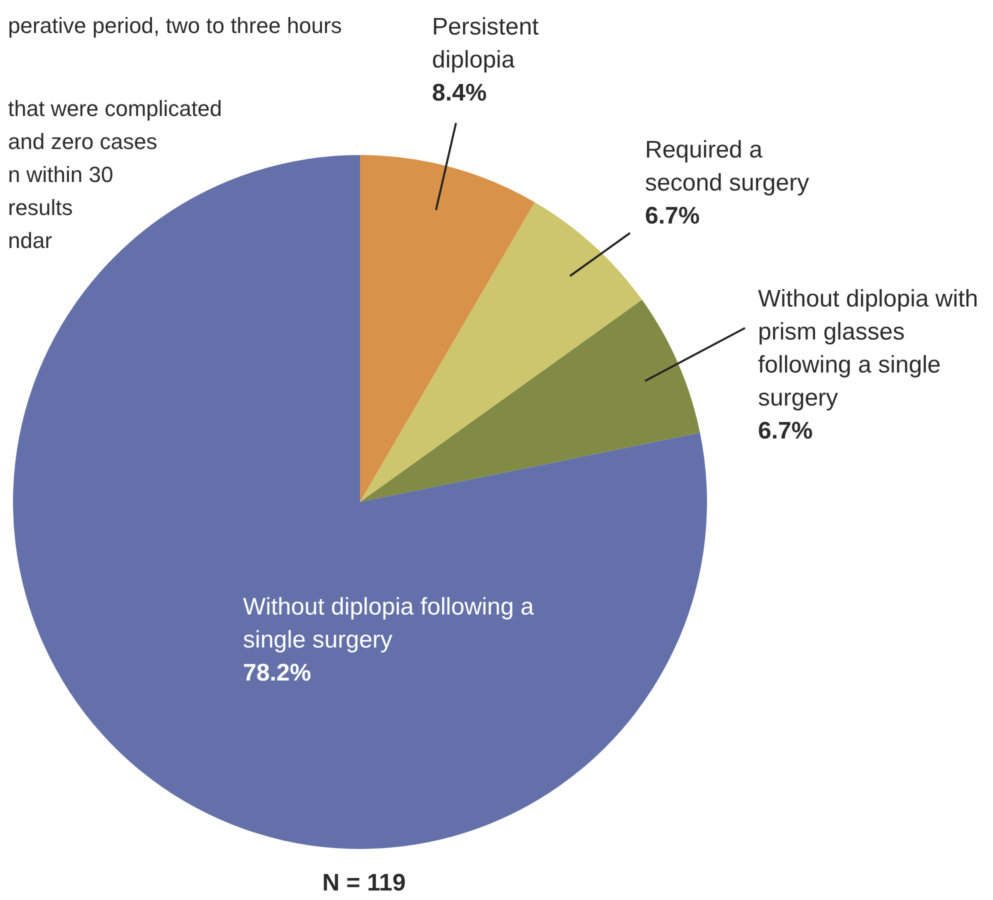 This screenshot has height=900, width=993. Describe the element at coordinates (175, 25) in the screenshot. I see `text: perative period, two to three hours` at that location.